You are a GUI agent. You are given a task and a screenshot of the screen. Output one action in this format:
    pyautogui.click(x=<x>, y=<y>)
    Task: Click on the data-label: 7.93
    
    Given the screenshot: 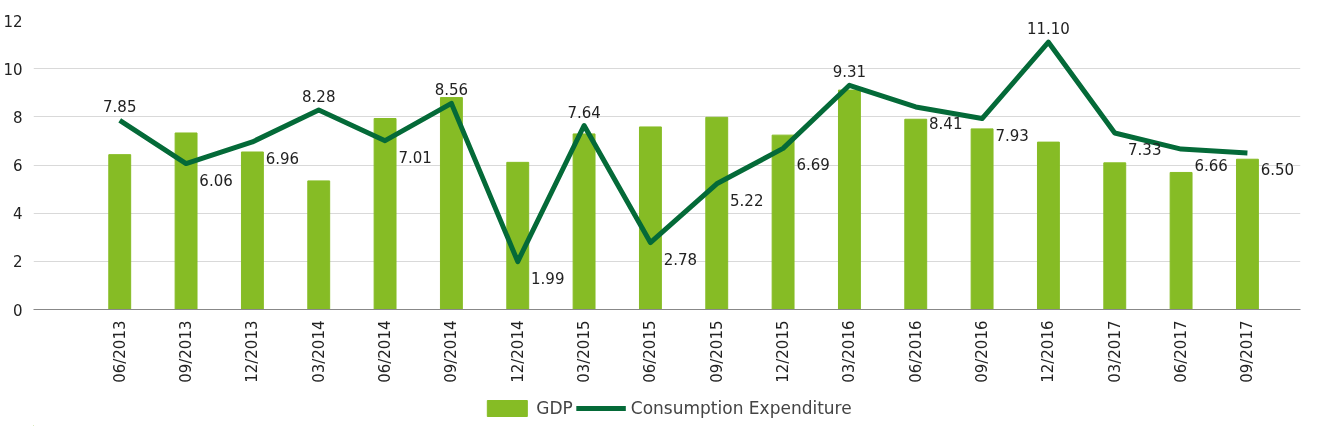 What is the action you would take?
    pyautogui.click(x=1012, y=135)
    